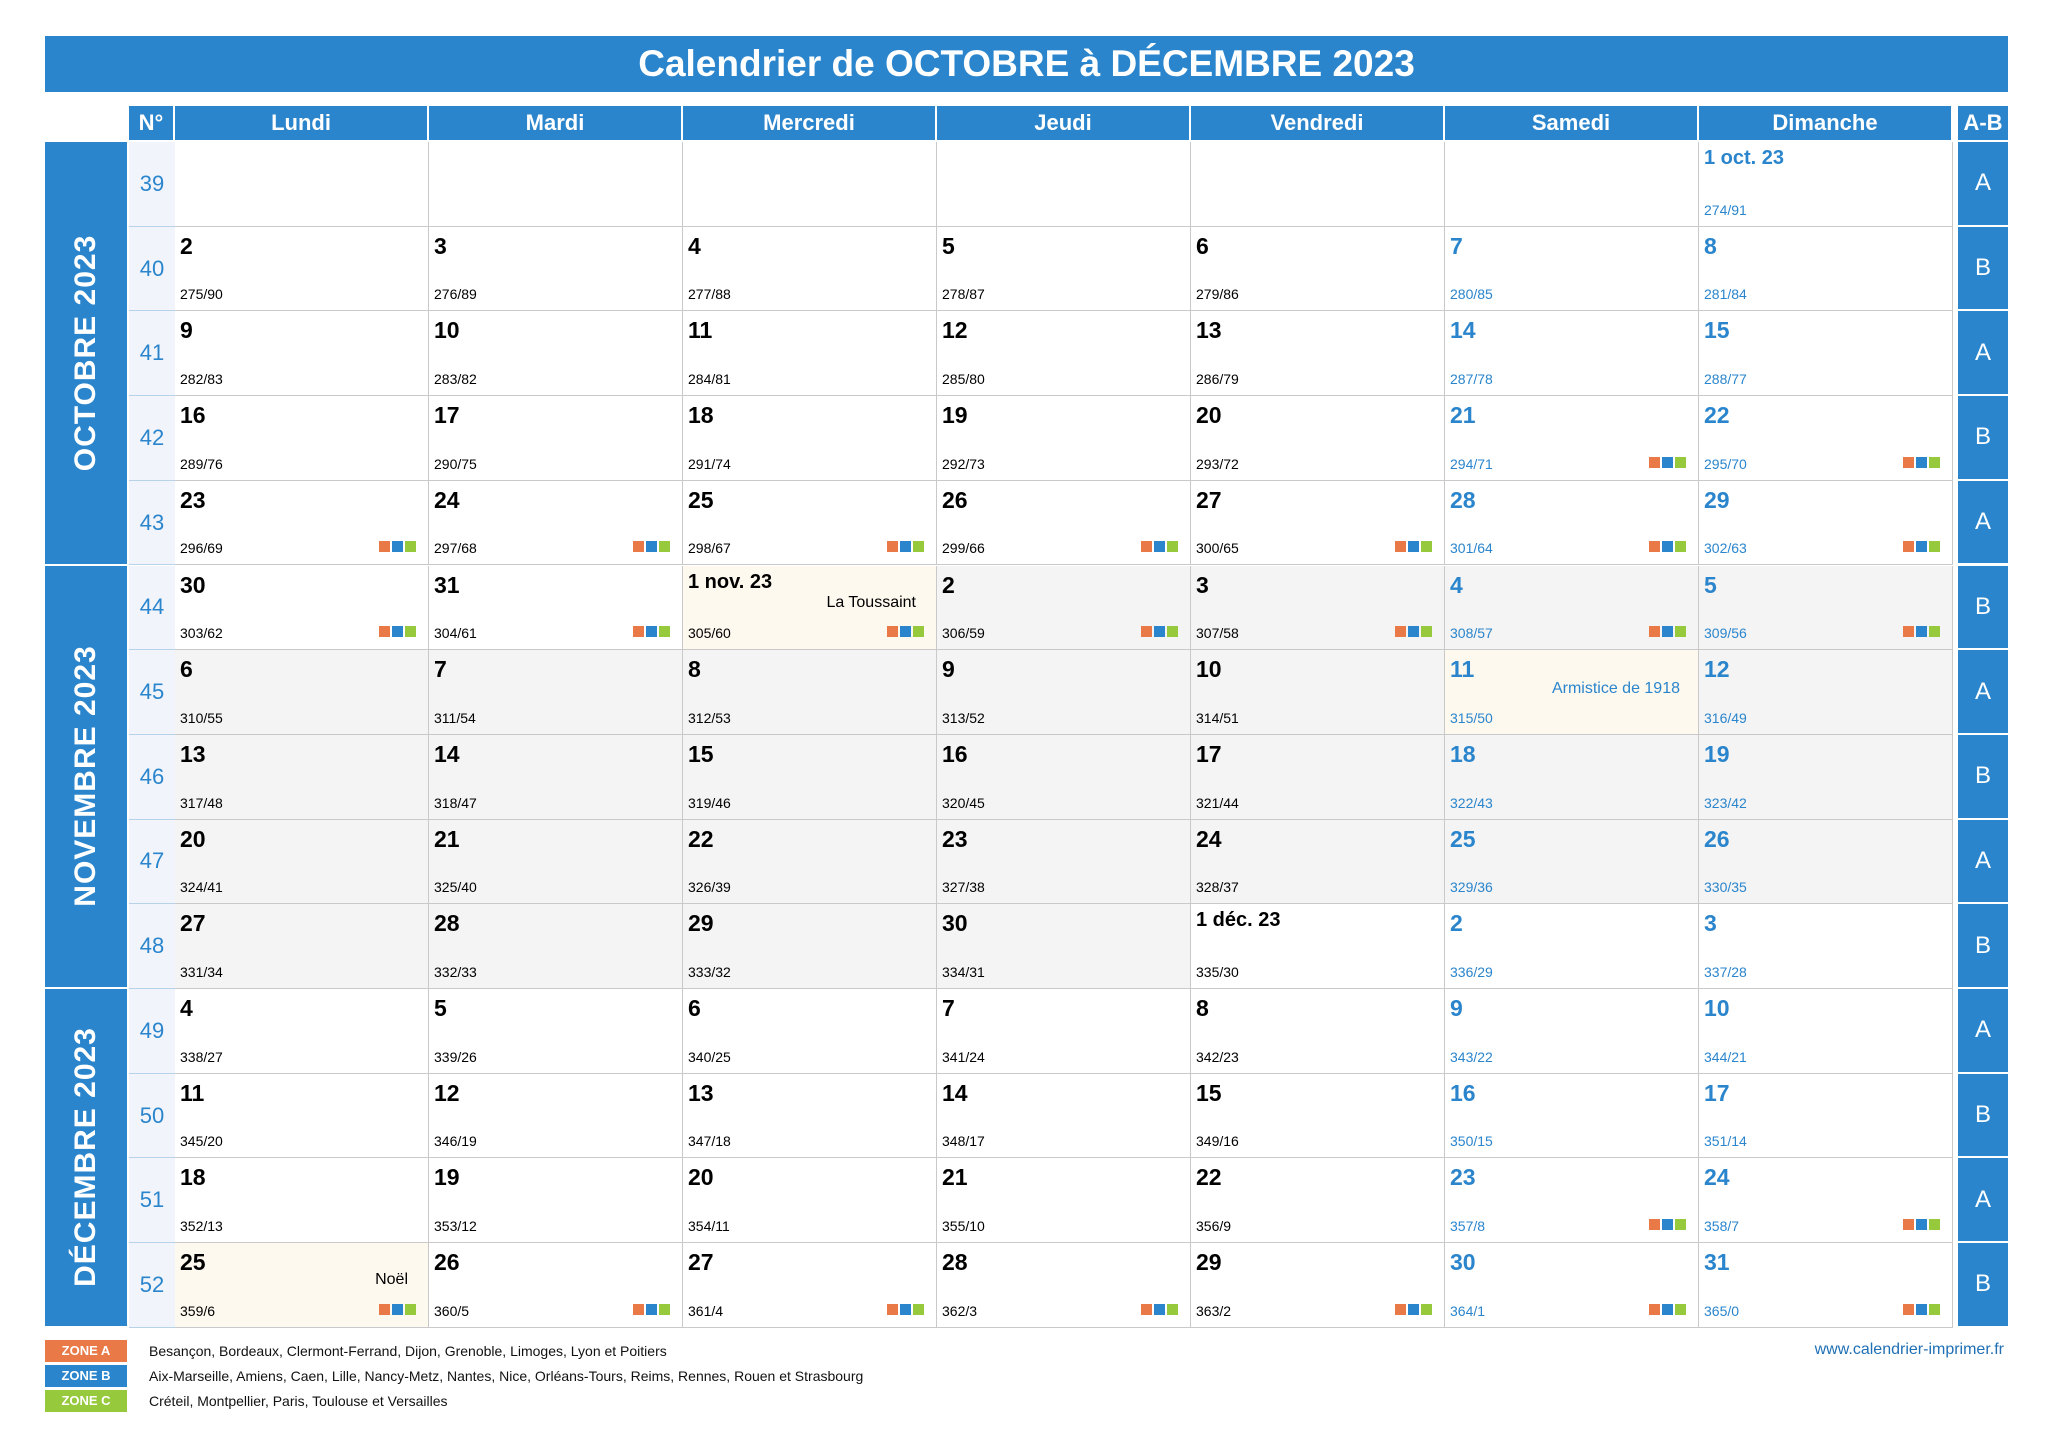 This screenshot has width=2048, height=1448. What do you see at coordinates (1572, 438) in the screenshot?
I see `day-cell: 21 294/71` at bounding box center [1572, 438].